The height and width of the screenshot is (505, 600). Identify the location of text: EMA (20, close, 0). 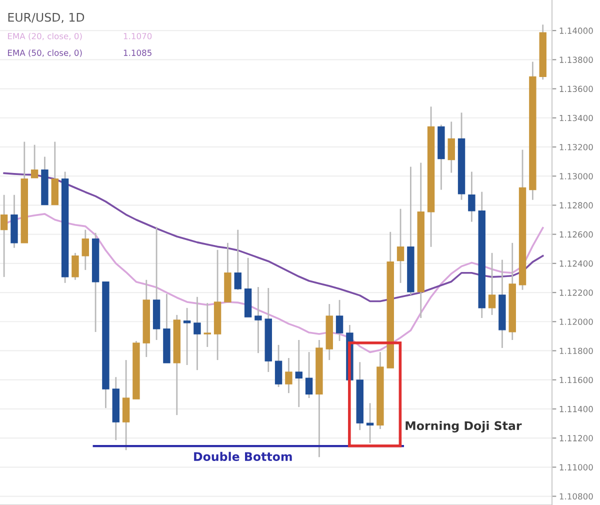
(45, 36).